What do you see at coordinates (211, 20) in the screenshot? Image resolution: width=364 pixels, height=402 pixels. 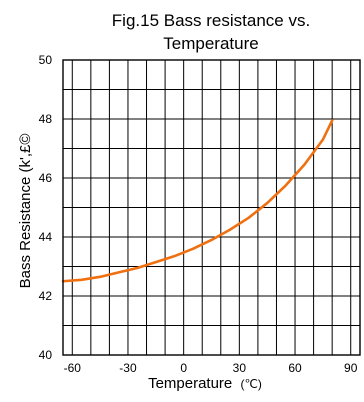 I see `chart-title-line-1: Fig.15 Bass resistance vs.` at bounding box center [211, 20].